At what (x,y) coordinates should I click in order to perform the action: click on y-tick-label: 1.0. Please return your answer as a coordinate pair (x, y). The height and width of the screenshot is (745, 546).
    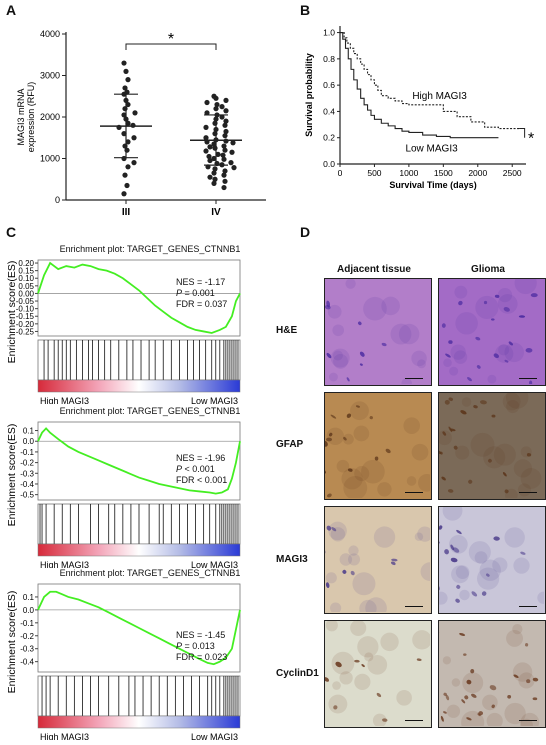
    Looking at the image, I should click on (329, 33).